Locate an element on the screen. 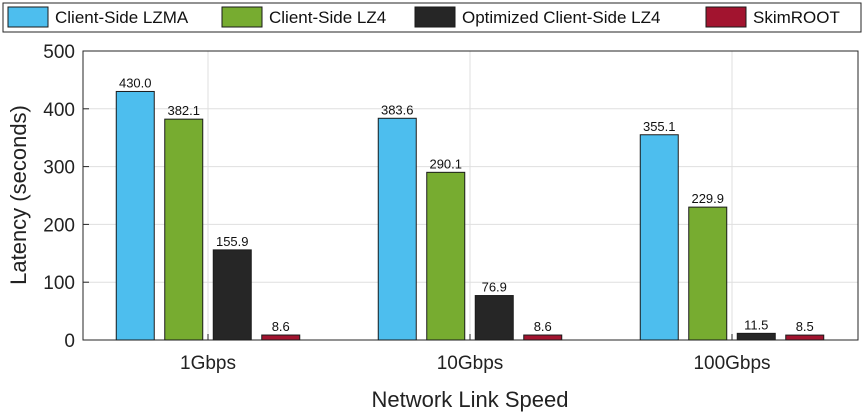 The image size is (864, 417). bar-value-label: 382.1 is located at coordinates (183, 110).